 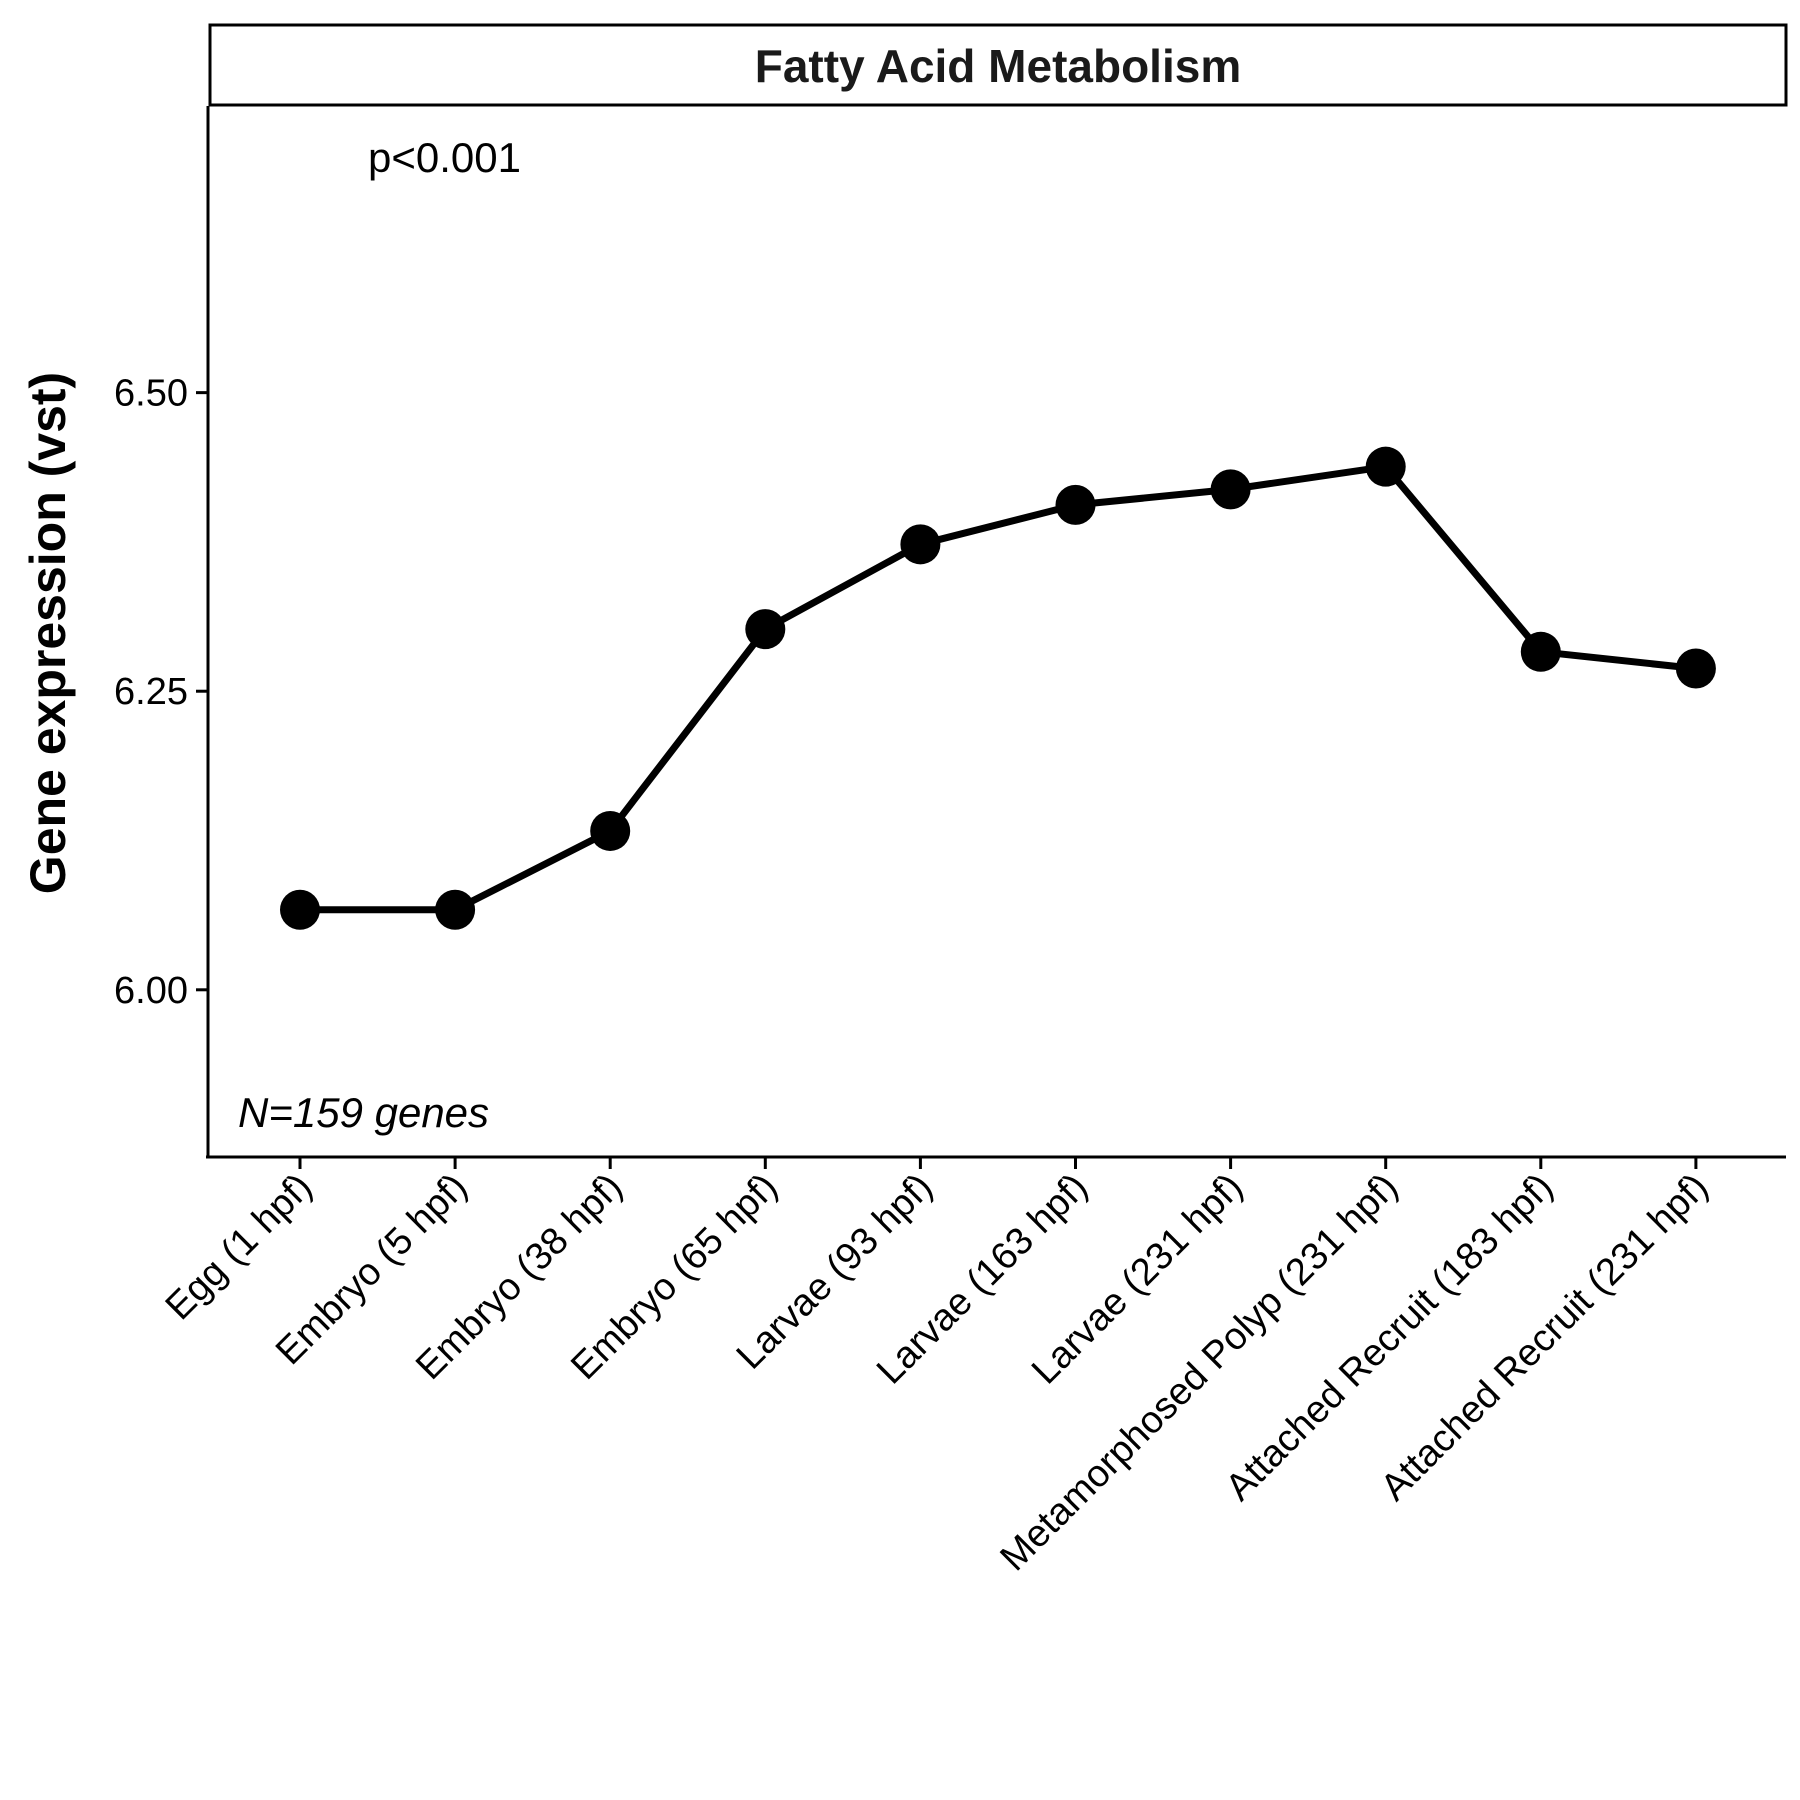 I want to click on y-tick-label: 6.50, so click(x=151, y=394).